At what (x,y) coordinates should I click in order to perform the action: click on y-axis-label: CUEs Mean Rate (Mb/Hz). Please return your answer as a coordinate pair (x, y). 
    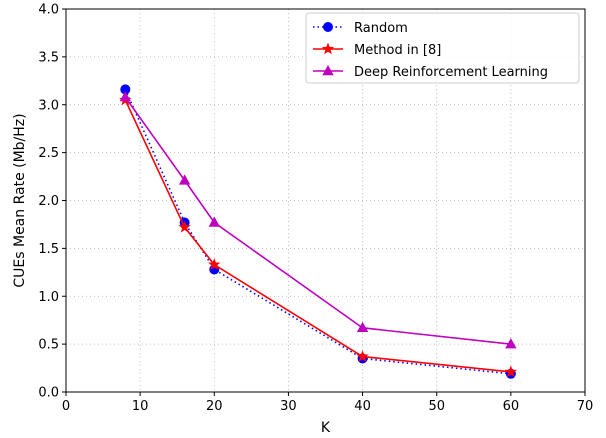
    Looking at the image, I should click on (20, 200).